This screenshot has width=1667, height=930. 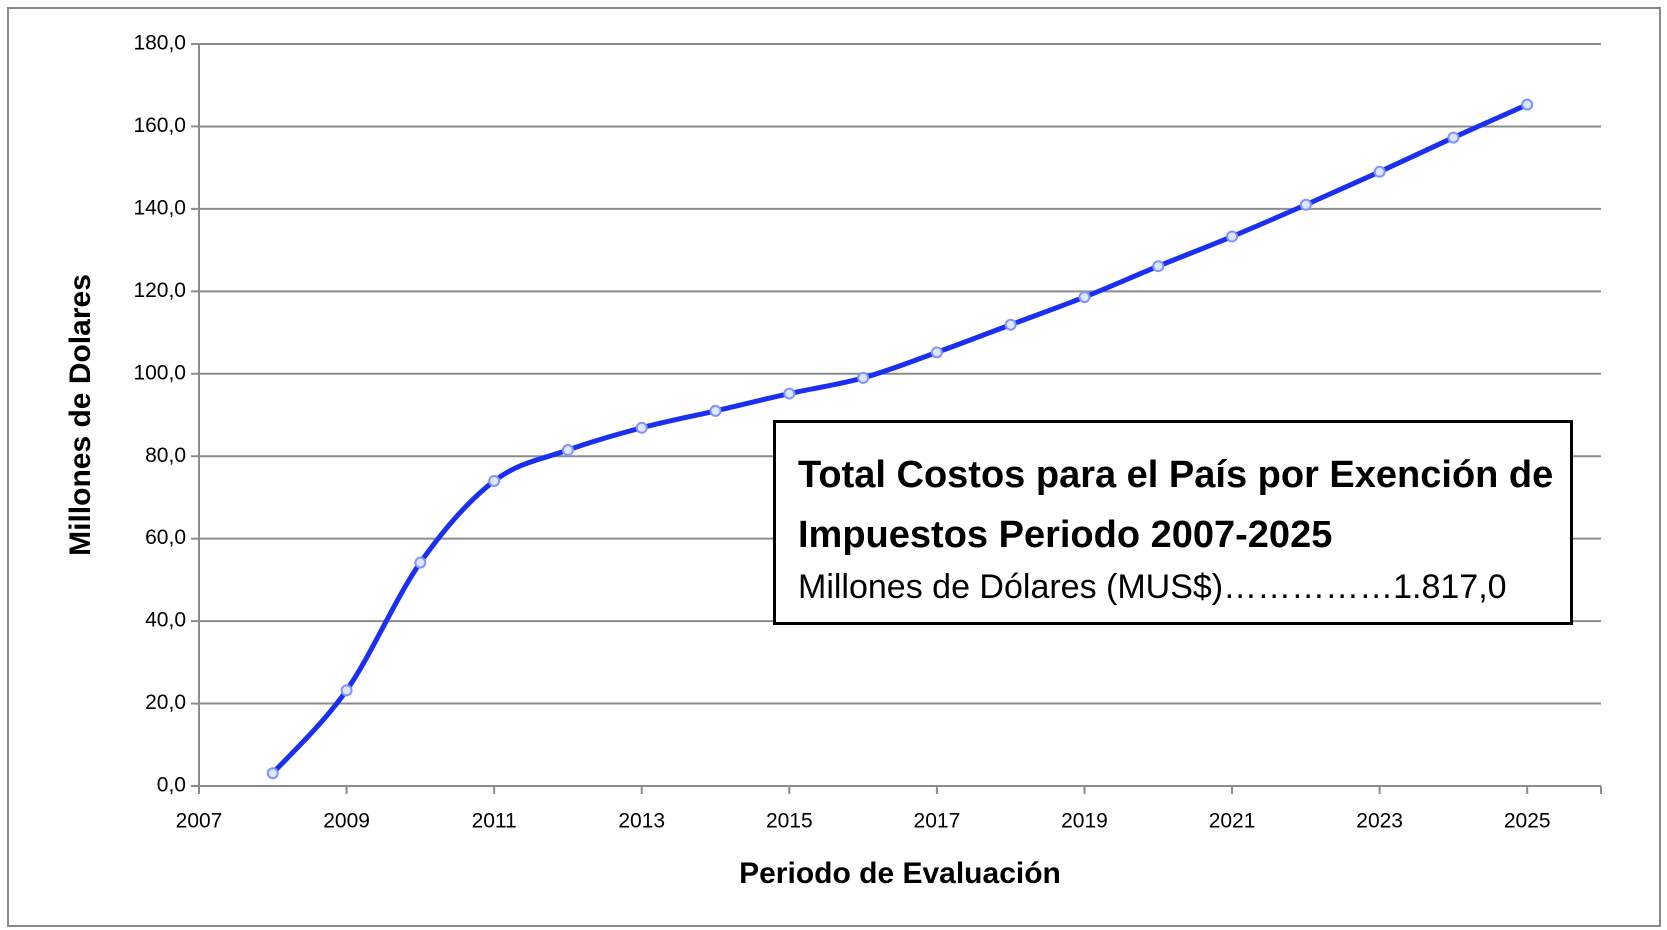 I want to click on y-tick-label: 140,0, so click(x=159, y=207).